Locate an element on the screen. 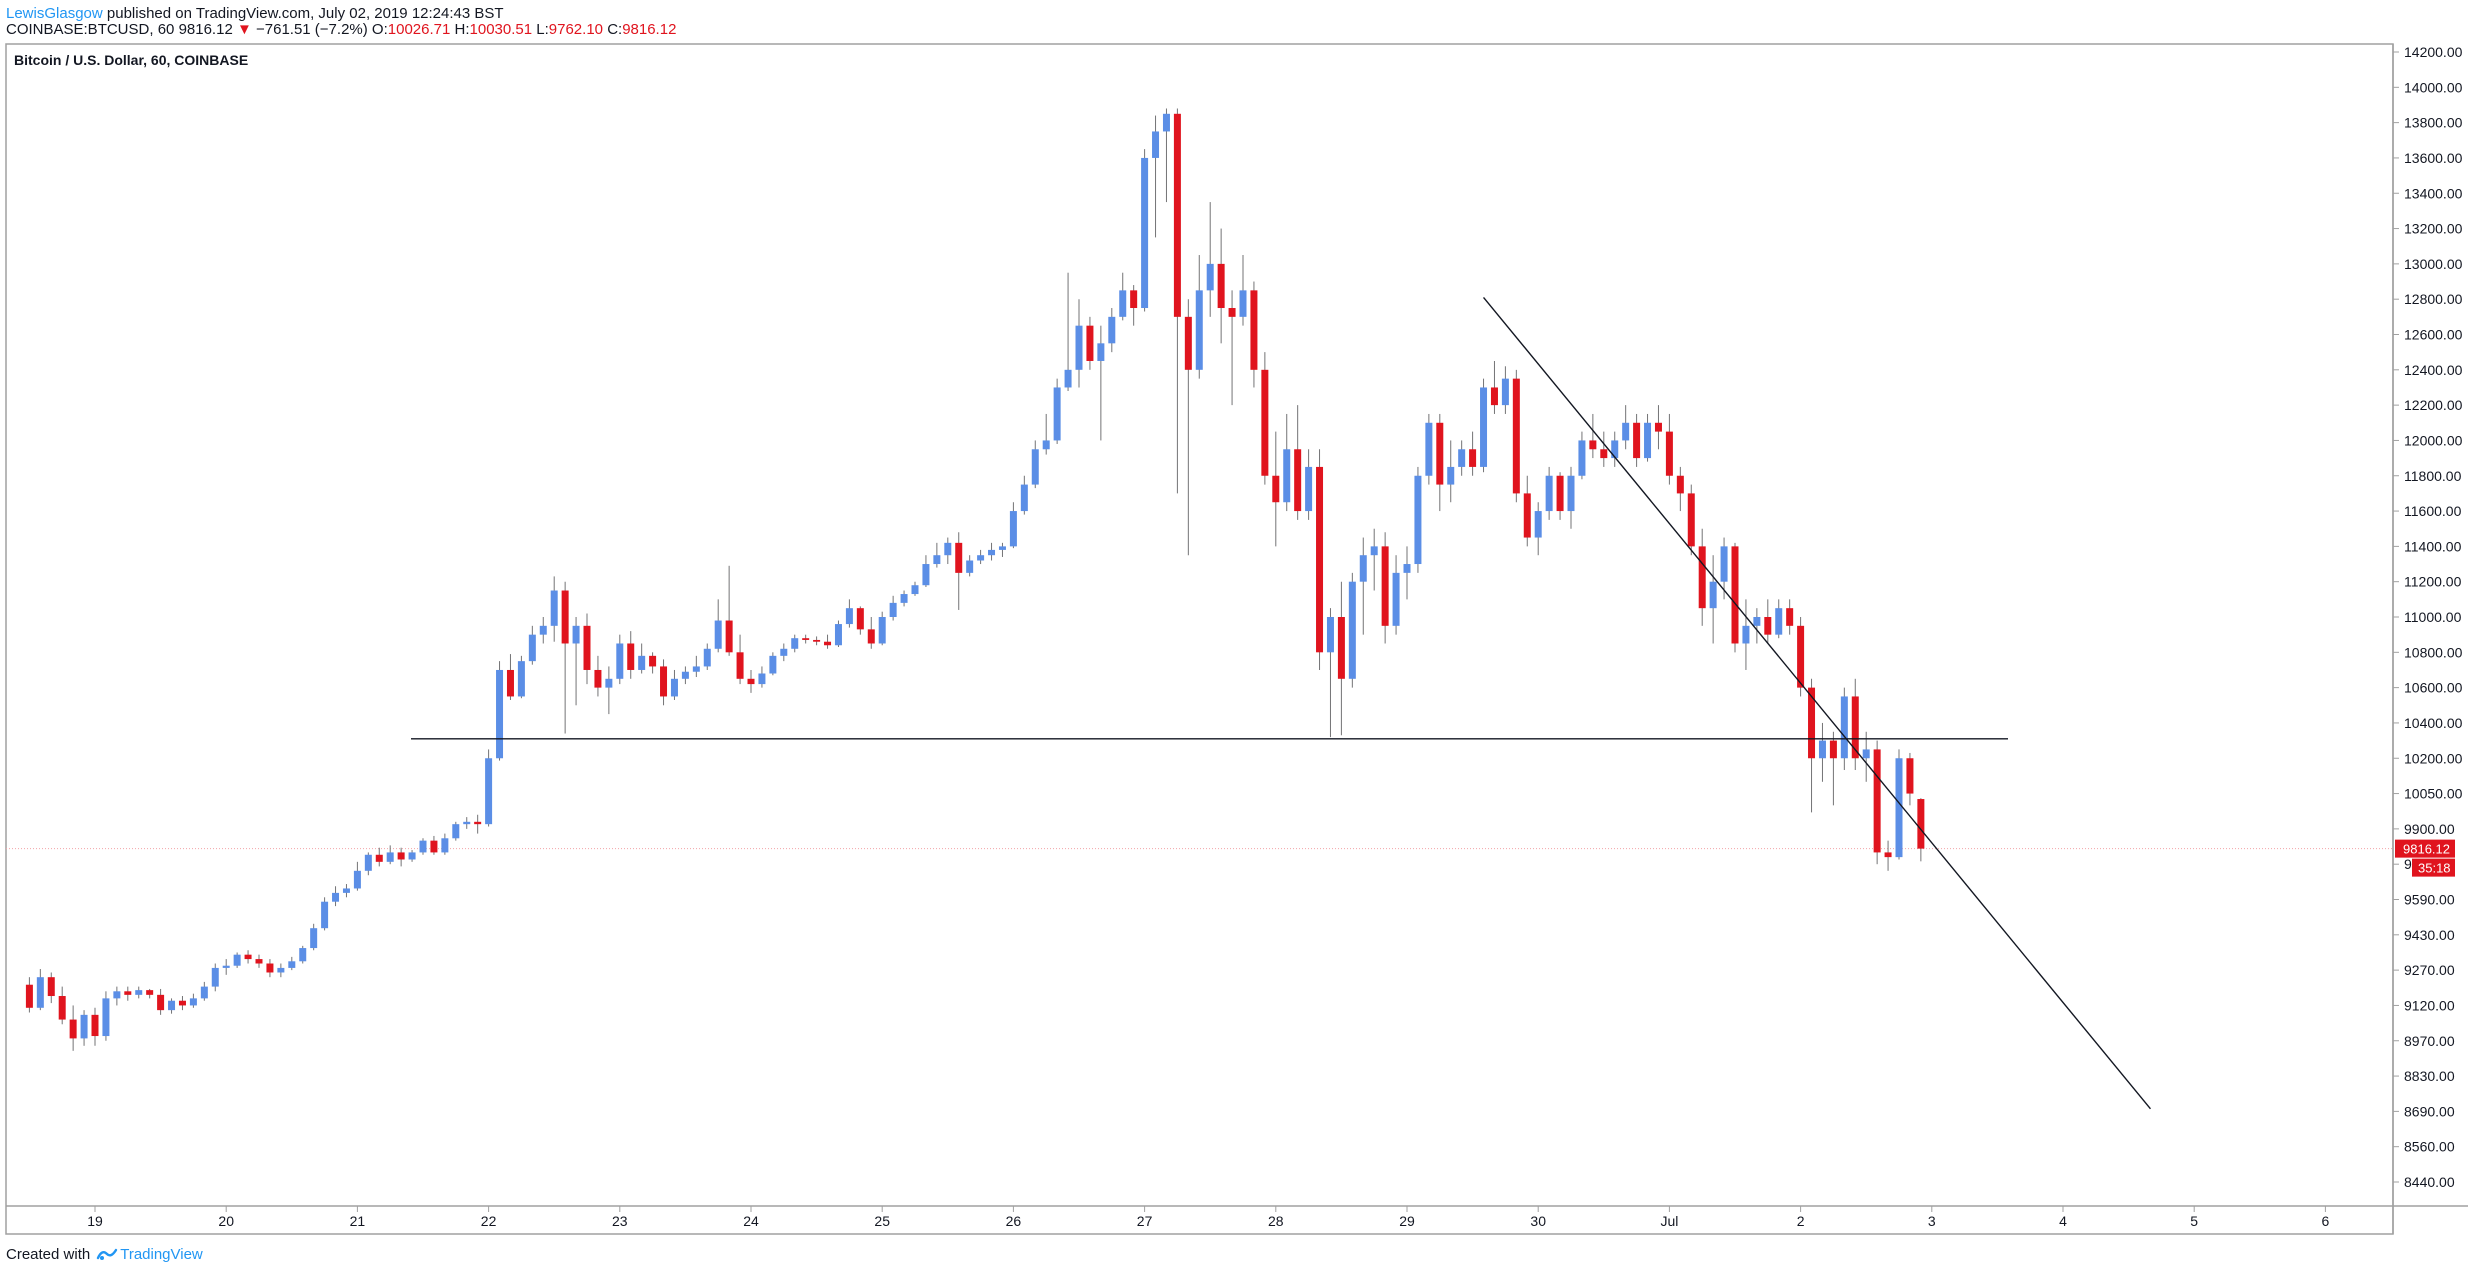 Image resolution: width=2468 pixels, height=1271 pixels. time-axis: 19 20 21 22 23 24 25 26 27 28 29 30 Jul 2 3 4 5 6 is located at coordinates (1208, 1217).